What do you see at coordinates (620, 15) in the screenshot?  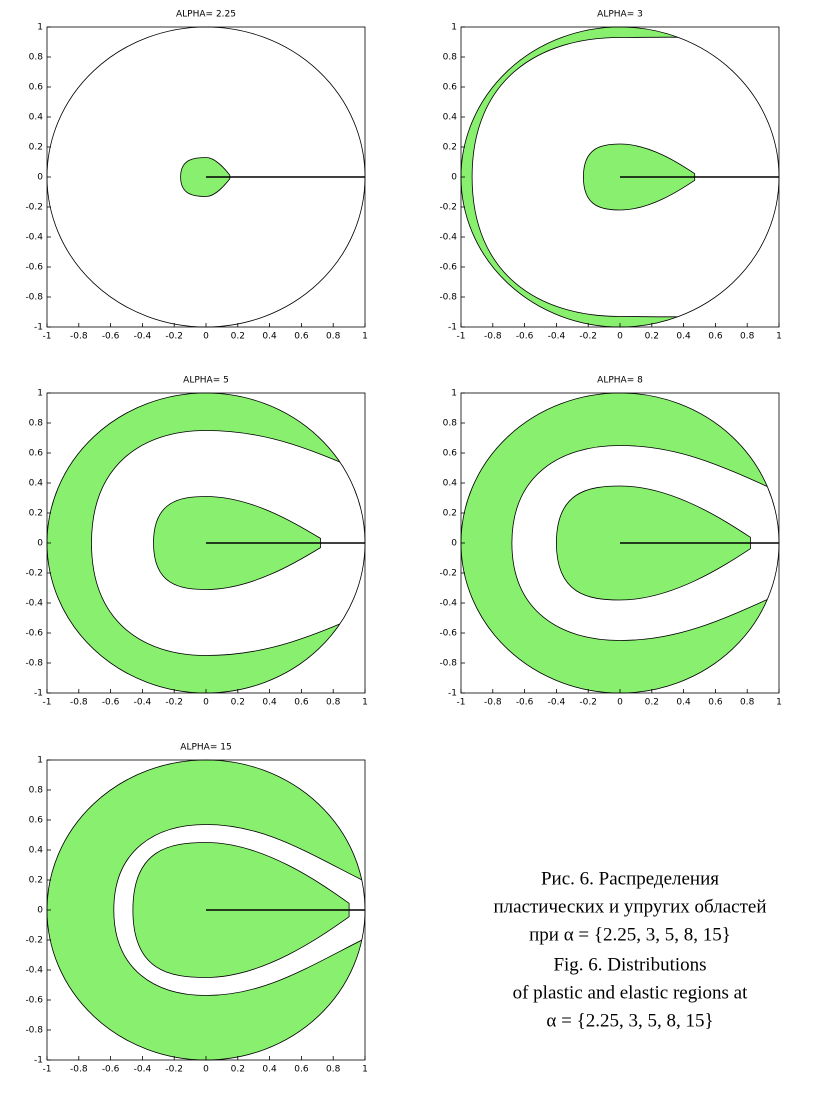 I see `plot-title: ALPHA= 3` at bounding box center [620, 15].